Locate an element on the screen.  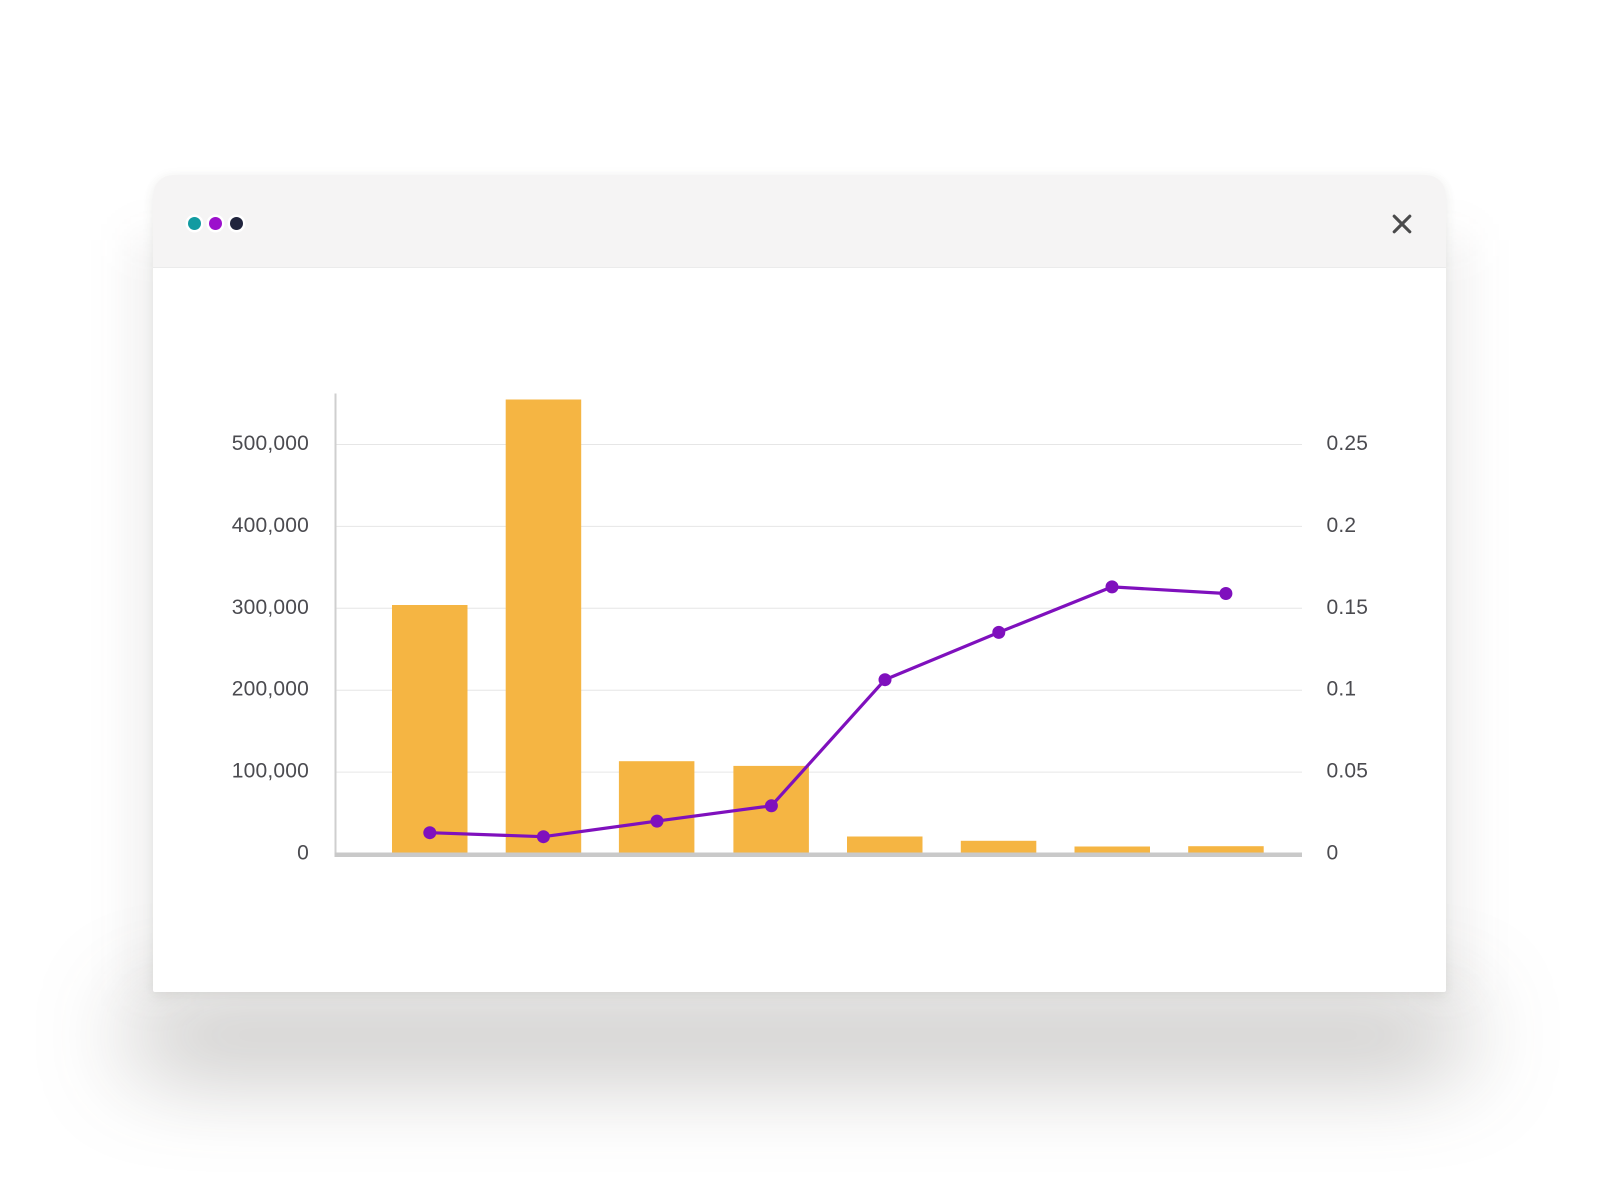
svg-text: 0.05 is located at coordinates (1348, 771).